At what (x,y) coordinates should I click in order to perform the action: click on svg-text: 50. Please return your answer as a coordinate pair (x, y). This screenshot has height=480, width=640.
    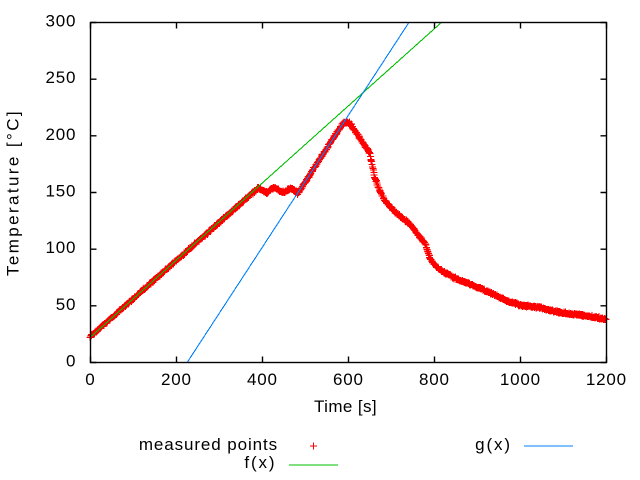
    Looking at the image, I should click on (66, 304).